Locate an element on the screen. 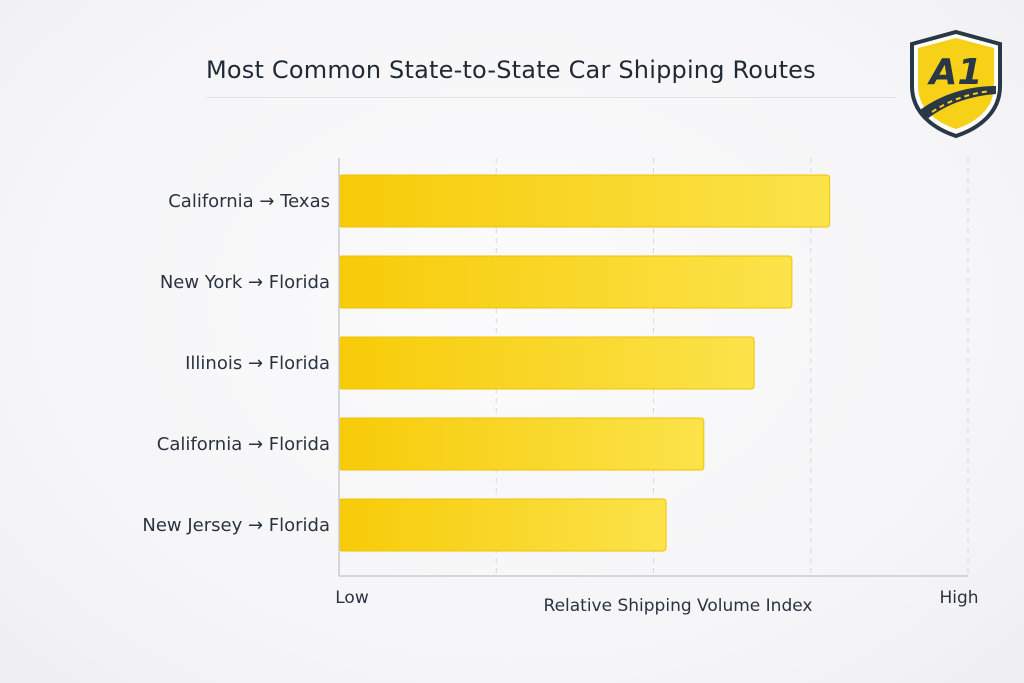  category-label-3: Illinois → Florida is located at coordinates (257, 363).